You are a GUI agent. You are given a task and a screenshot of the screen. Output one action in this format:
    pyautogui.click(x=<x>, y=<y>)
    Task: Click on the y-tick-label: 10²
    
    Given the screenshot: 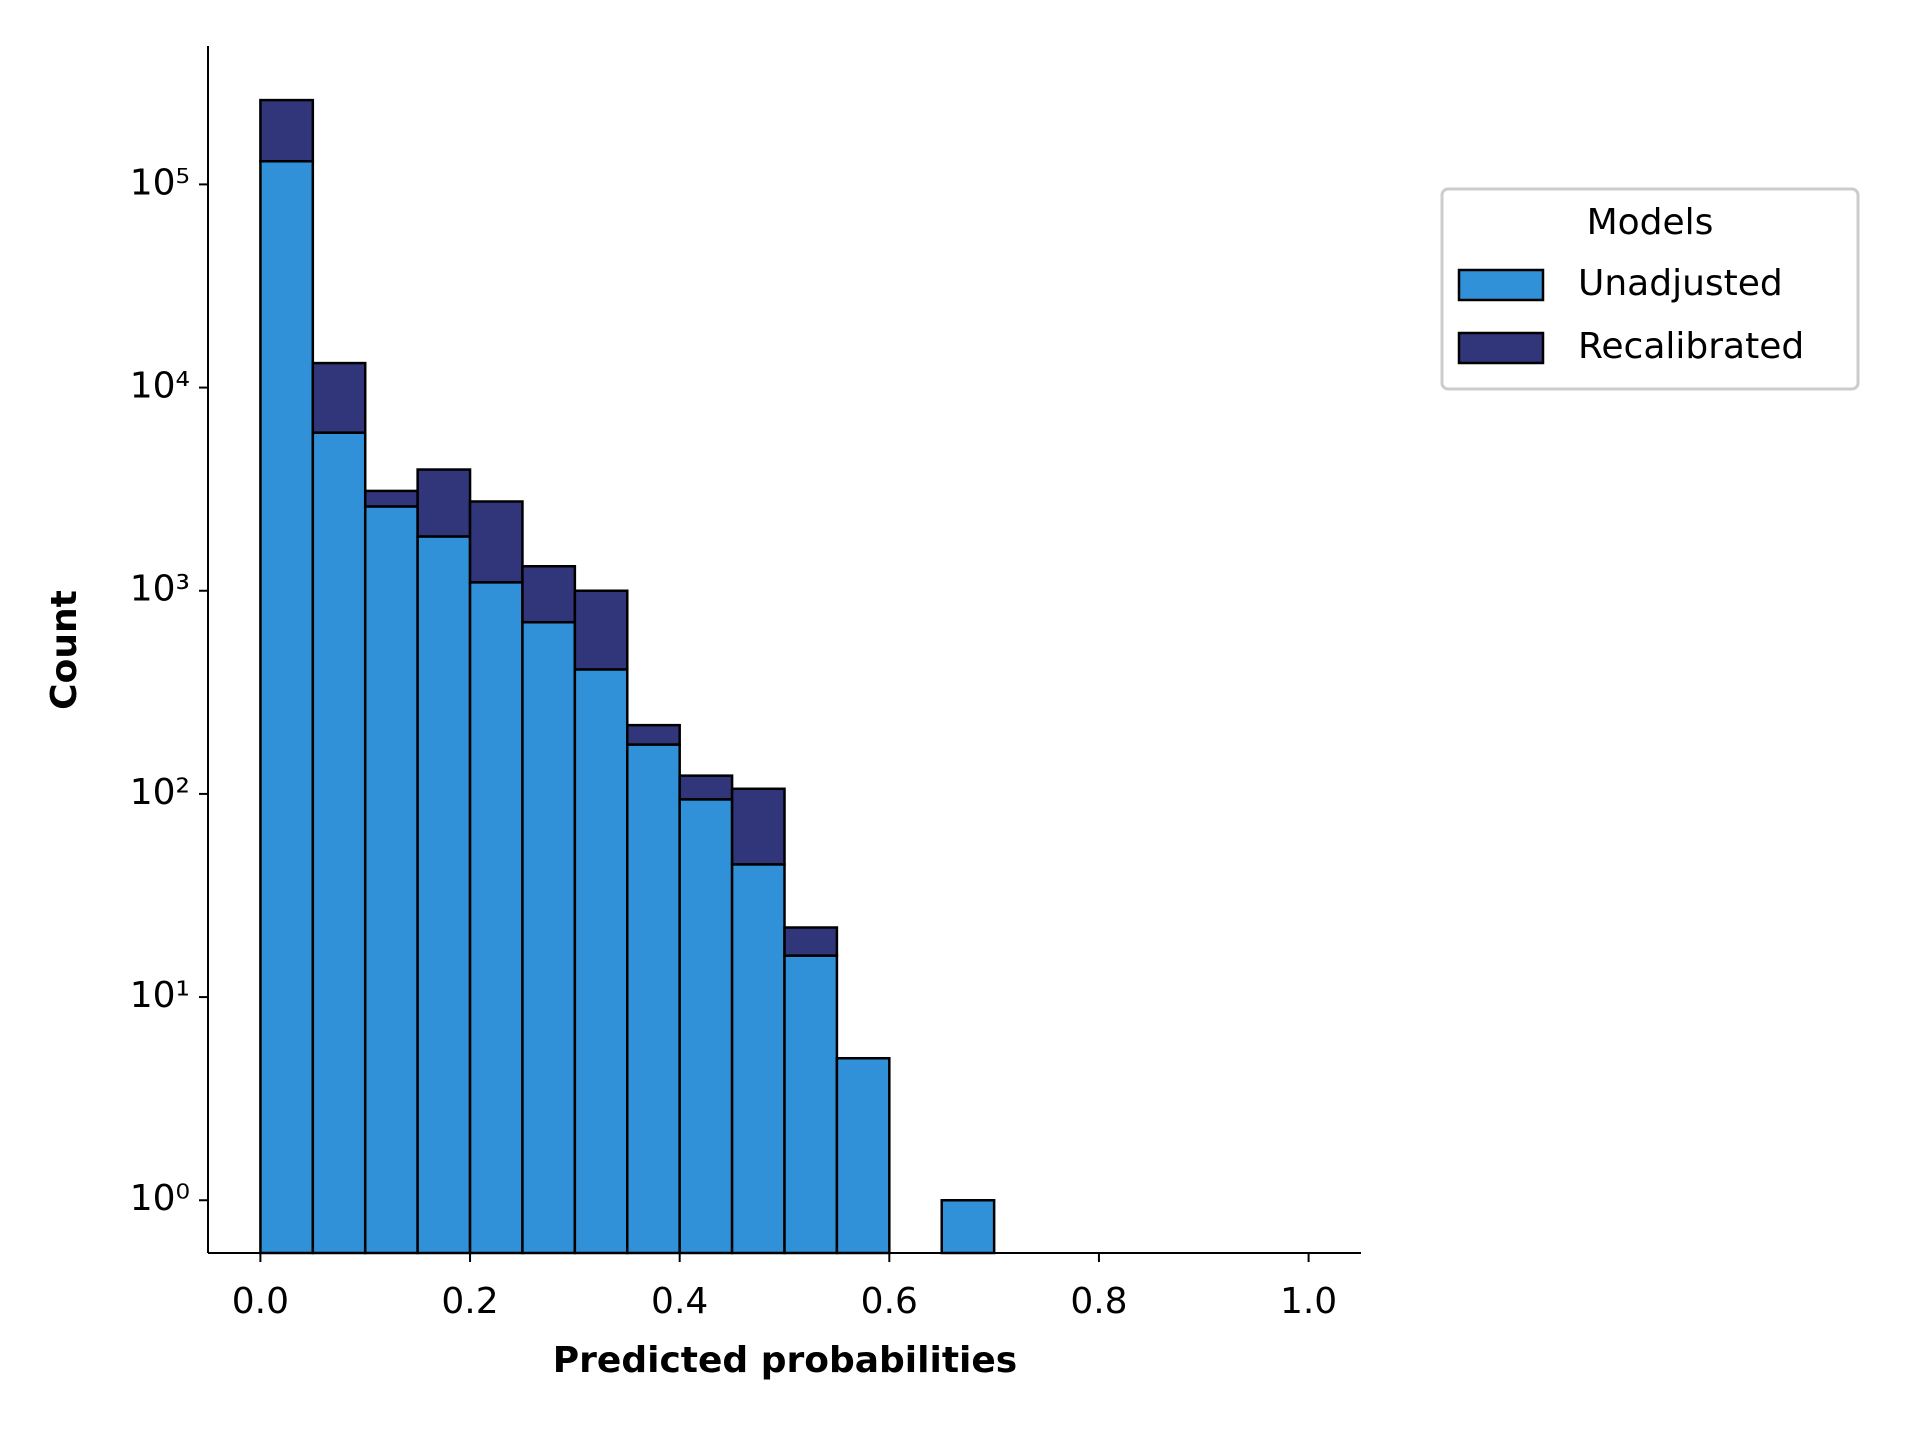 What is the action you would take?
    pyautogui.click(x=160, y=792)
    